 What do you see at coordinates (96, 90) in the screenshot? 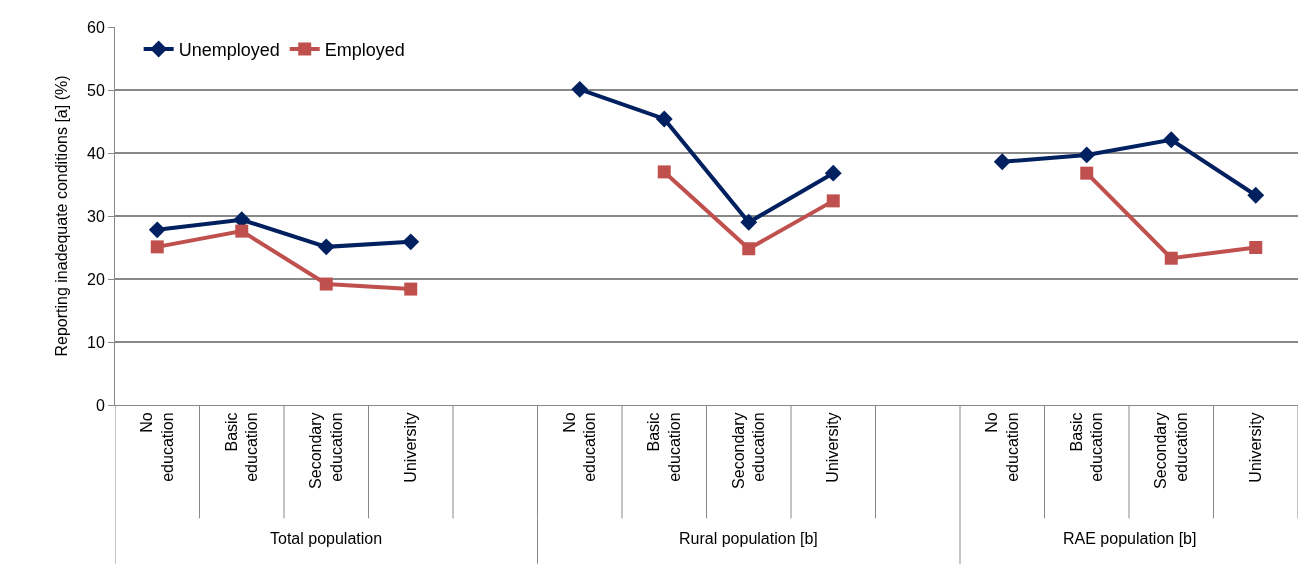
I see `y-tick-label: 50` at bounding box center [96, 90].